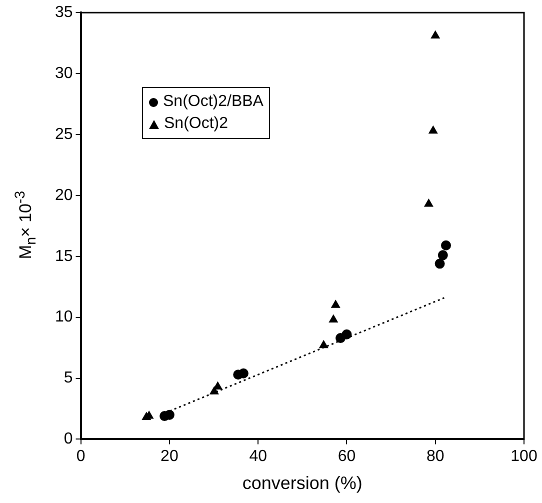  What do you see at coordinates (64, 73) in the screenshot?
I see `y-tick-label: 30` at bounding box center [64, 73].